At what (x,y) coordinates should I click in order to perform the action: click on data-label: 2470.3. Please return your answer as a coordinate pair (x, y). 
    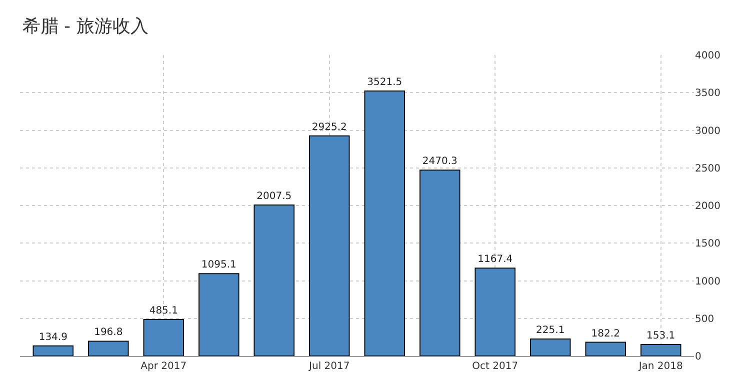
    Looking at the image, I should click on (440, 162).